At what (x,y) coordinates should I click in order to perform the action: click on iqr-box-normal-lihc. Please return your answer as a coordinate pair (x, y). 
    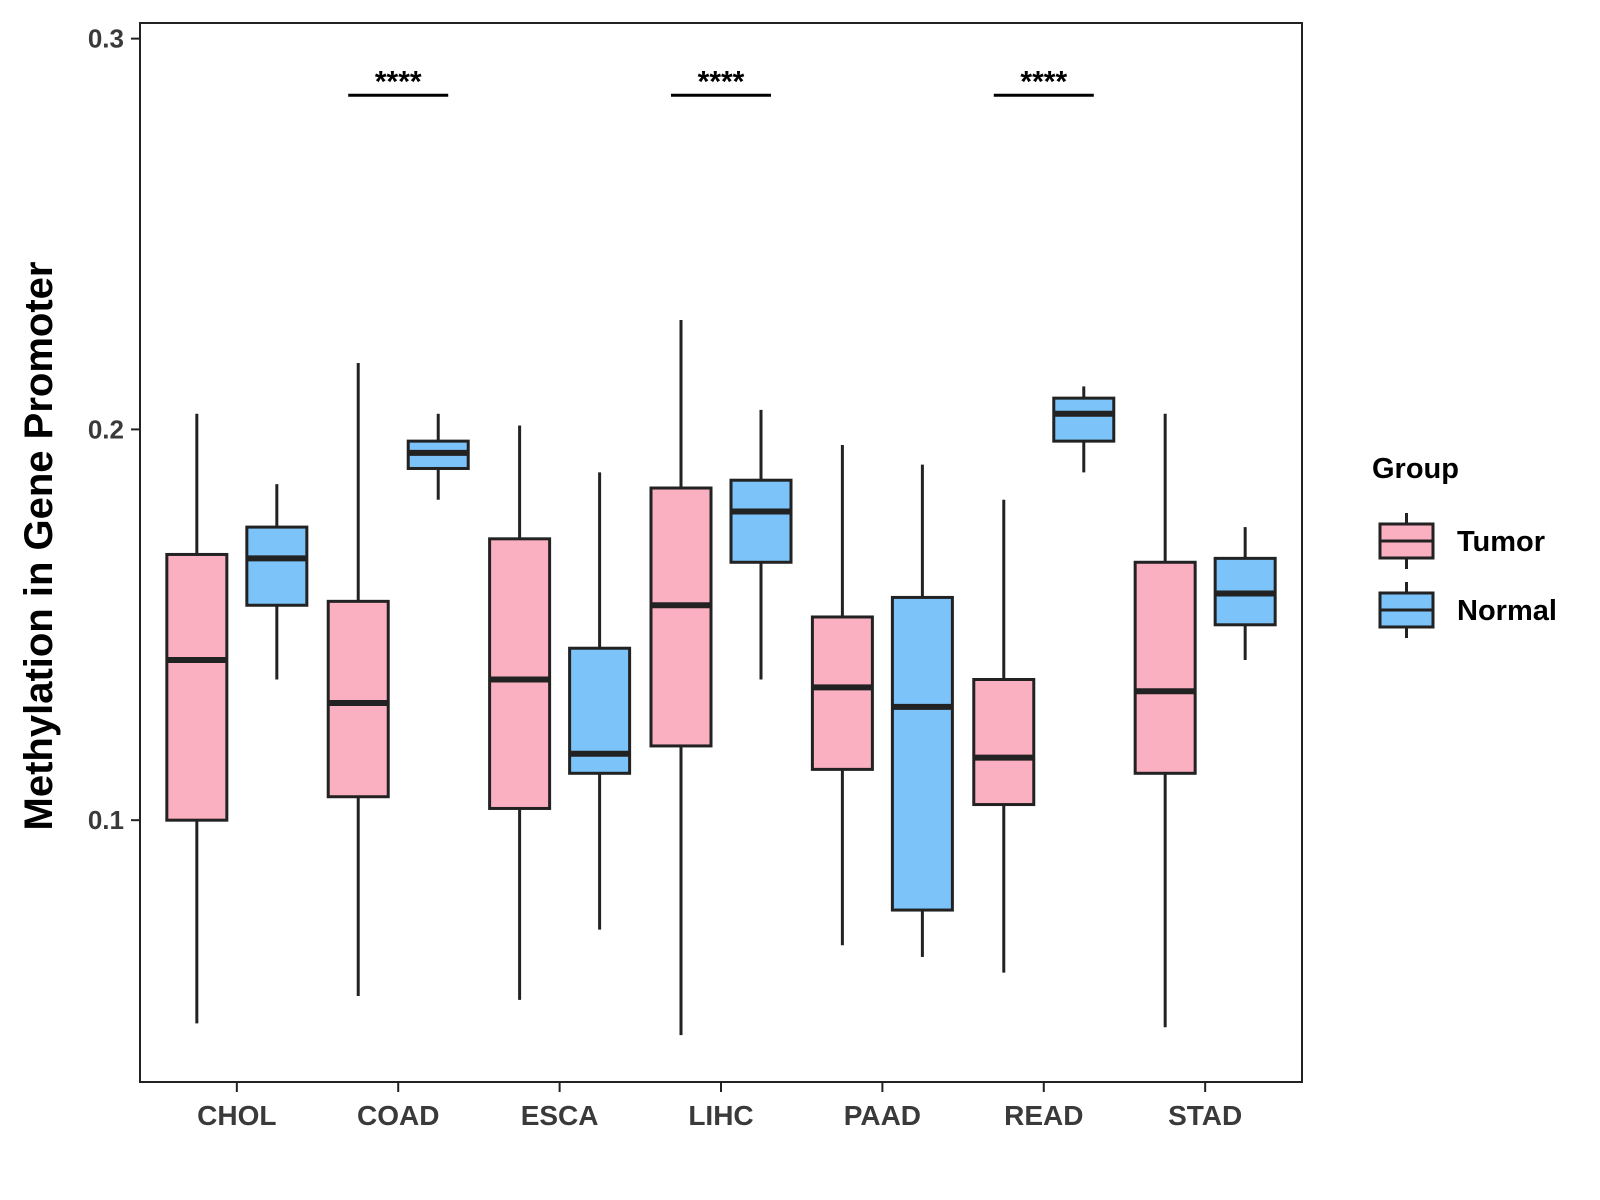
    Looking at the image, I should click on (761, 521).